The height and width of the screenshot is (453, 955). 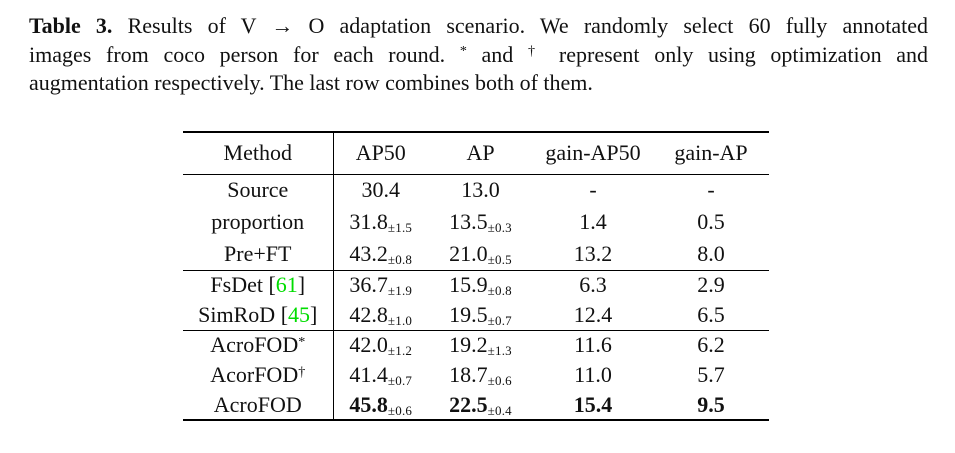 I want to click on stddev-subscript: ±0.5, so click(x=499, y=259).